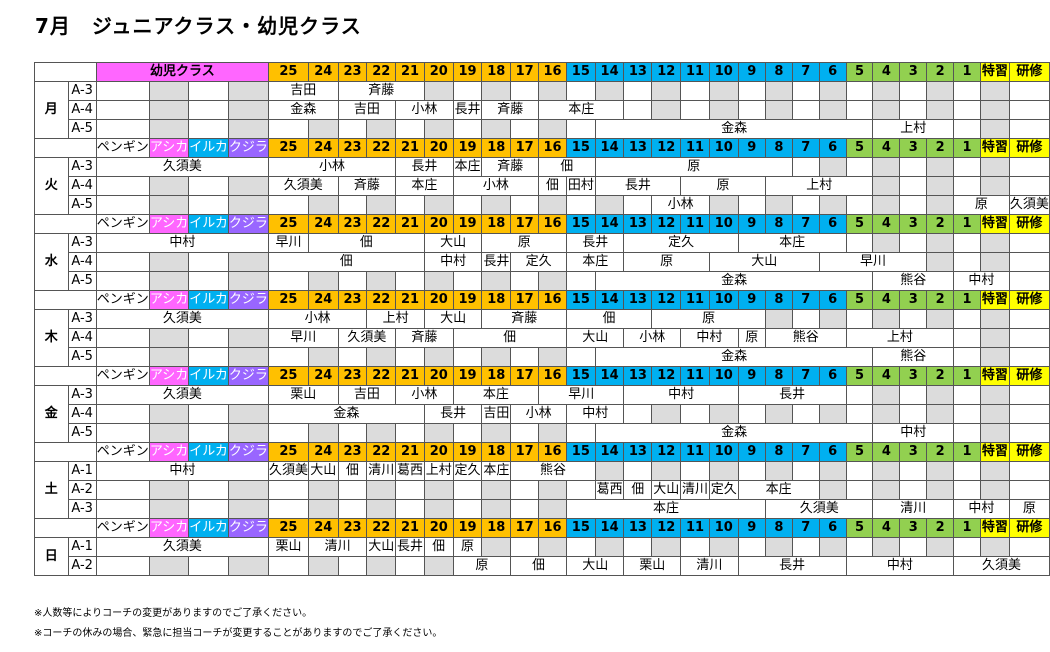  What do you see at coordinates (51, 186) in the screenshot?
I see `day-label: 火` at bounding box center [51, 186].